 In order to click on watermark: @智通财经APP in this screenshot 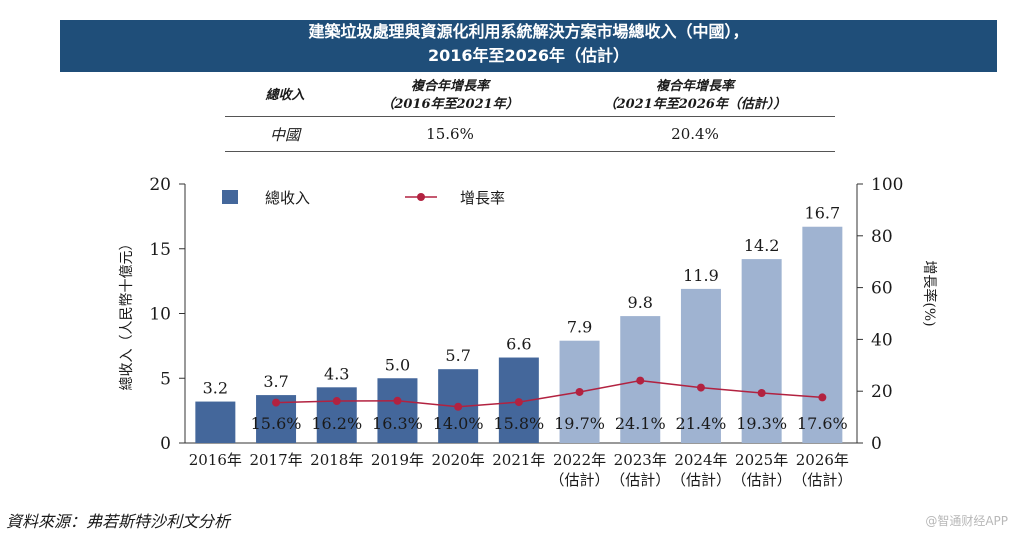, I will do `click(966, 521)`.